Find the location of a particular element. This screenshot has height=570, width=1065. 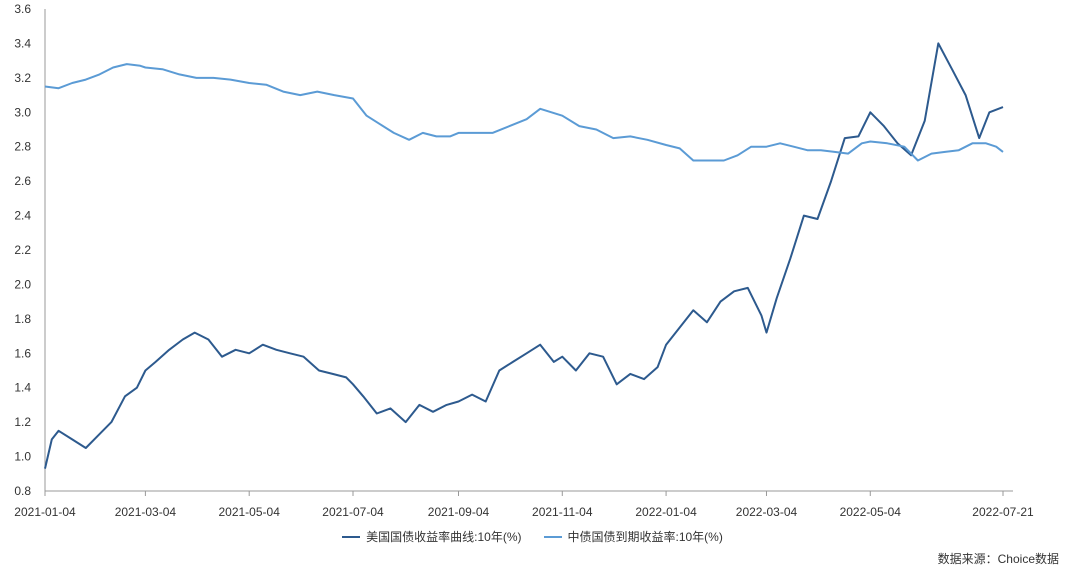

x-tick-label: 2021-07-04 is located at coordinates (353, 512).